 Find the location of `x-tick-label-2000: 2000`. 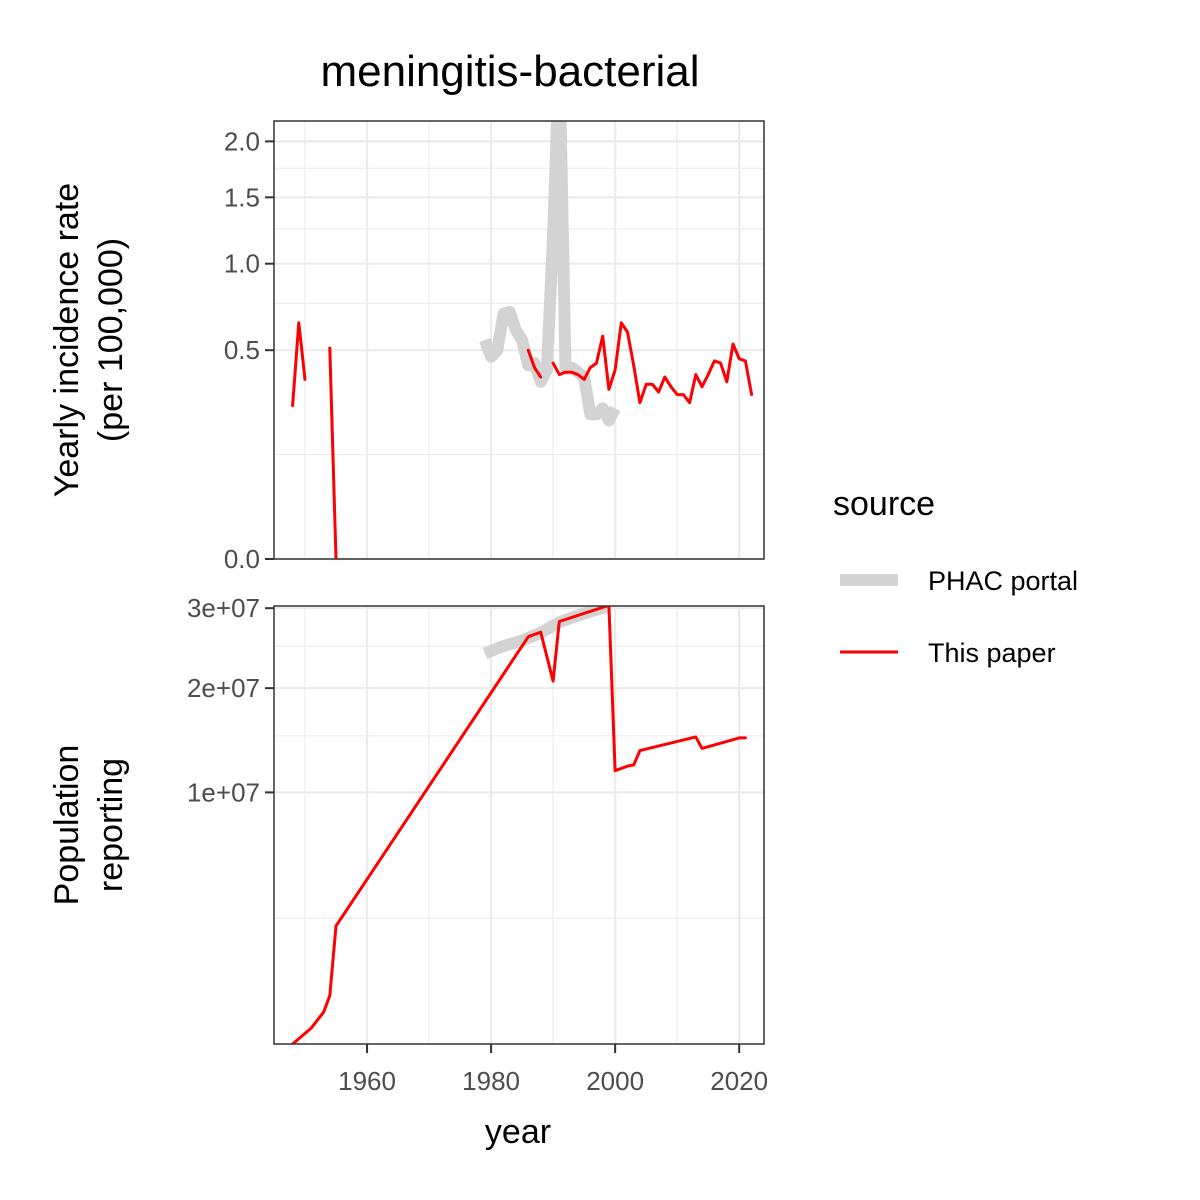

x-tick-label-2000: 2000 is located at coordinates (615, 1081).